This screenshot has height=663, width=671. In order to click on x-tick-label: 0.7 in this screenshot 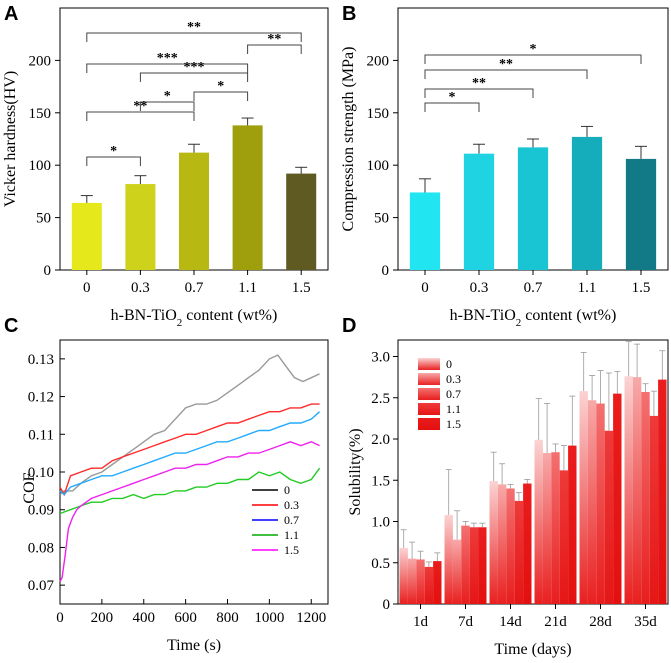, I will do `click(194, 288)`.